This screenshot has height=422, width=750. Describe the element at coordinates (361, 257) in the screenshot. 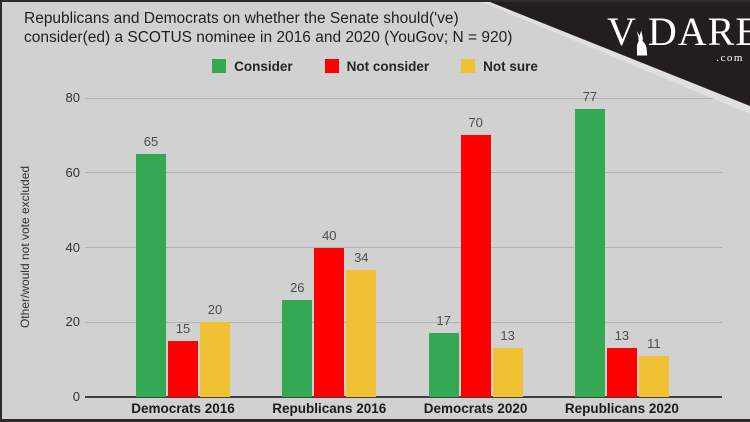

I see `bar-value-label: 34` at that location.